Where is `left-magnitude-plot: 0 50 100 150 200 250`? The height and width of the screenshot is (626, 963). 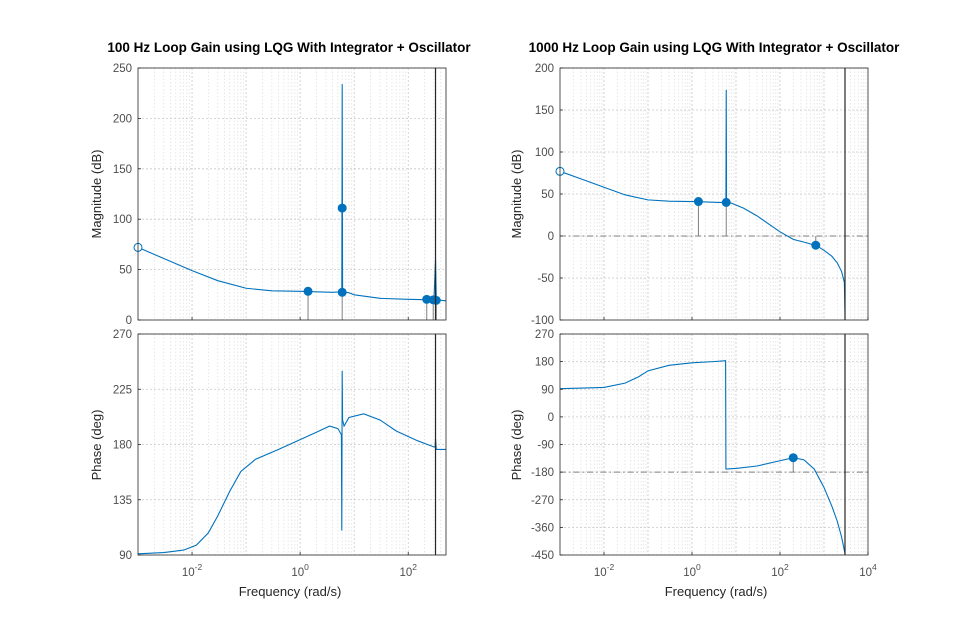
left-magnitude-plot: 0 50 100 150 200 250 is located at coordinates (280, 195).